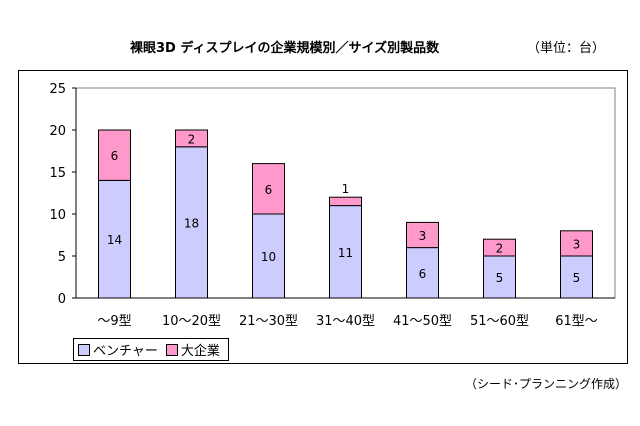  What do you see at coordinates (62, 299) in the screenshot?
I see `y-tick-label: 0` at bounding box center [62, 299].